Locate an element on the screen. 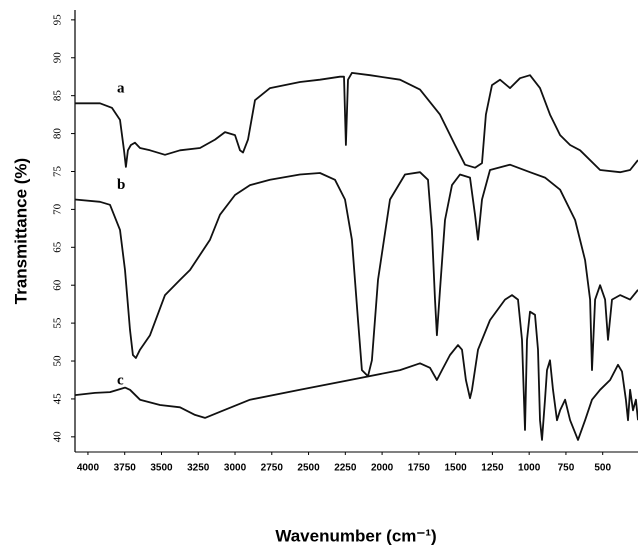 This screenshot has height=550, width=638. x-tick-label: 4000 is located at coordinates (88, 468).